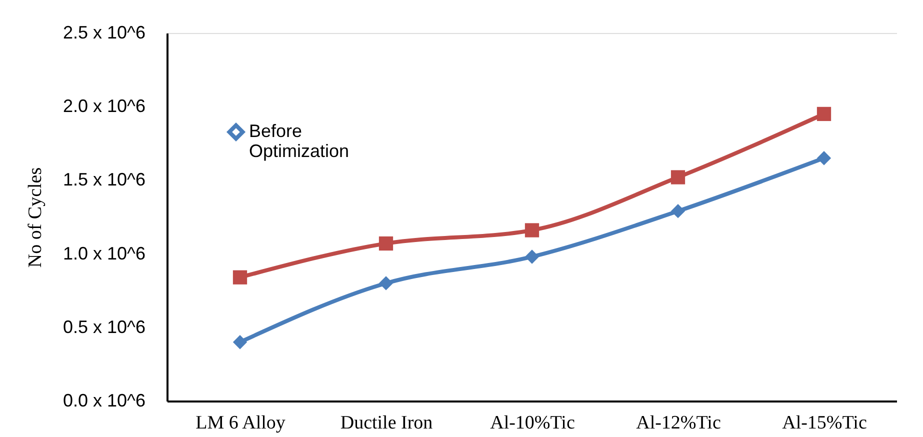  I want to click on y-tick-label: 0.5 x 10^6, so click(104, 326).